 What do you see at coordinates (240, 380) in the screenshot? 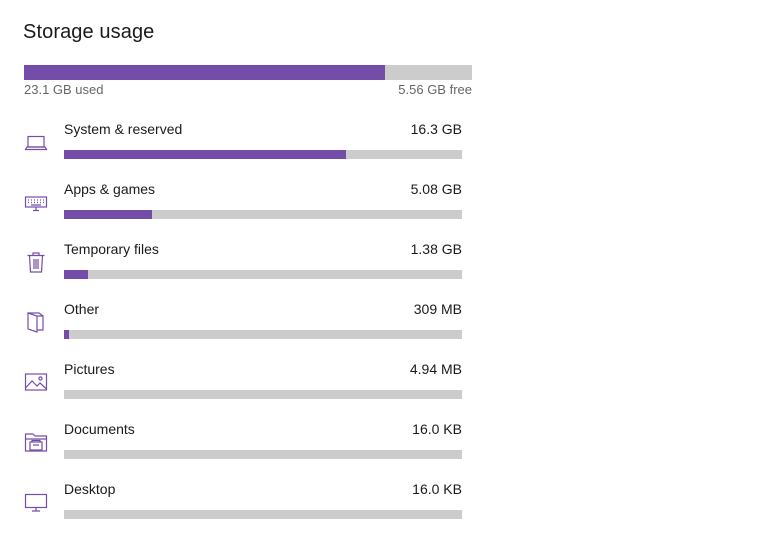
I see `category-pictures: Pictures 4.94 MB` at bounding box center [240, 380].